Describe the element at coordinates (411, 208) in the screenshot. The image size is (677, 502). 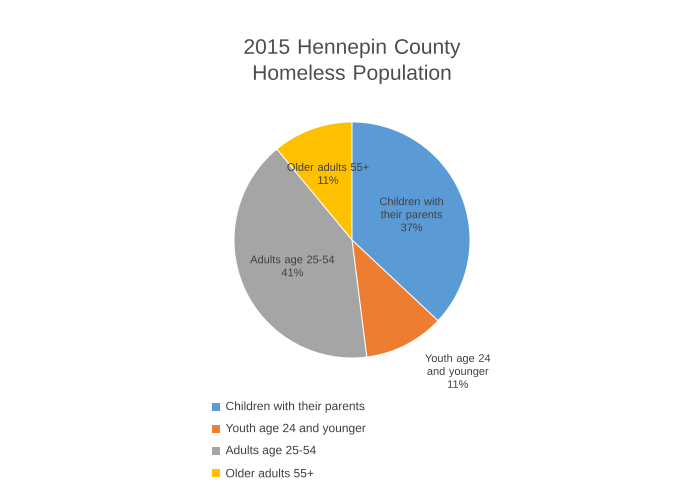
I see `slice-label: Children with their parents` at that location.